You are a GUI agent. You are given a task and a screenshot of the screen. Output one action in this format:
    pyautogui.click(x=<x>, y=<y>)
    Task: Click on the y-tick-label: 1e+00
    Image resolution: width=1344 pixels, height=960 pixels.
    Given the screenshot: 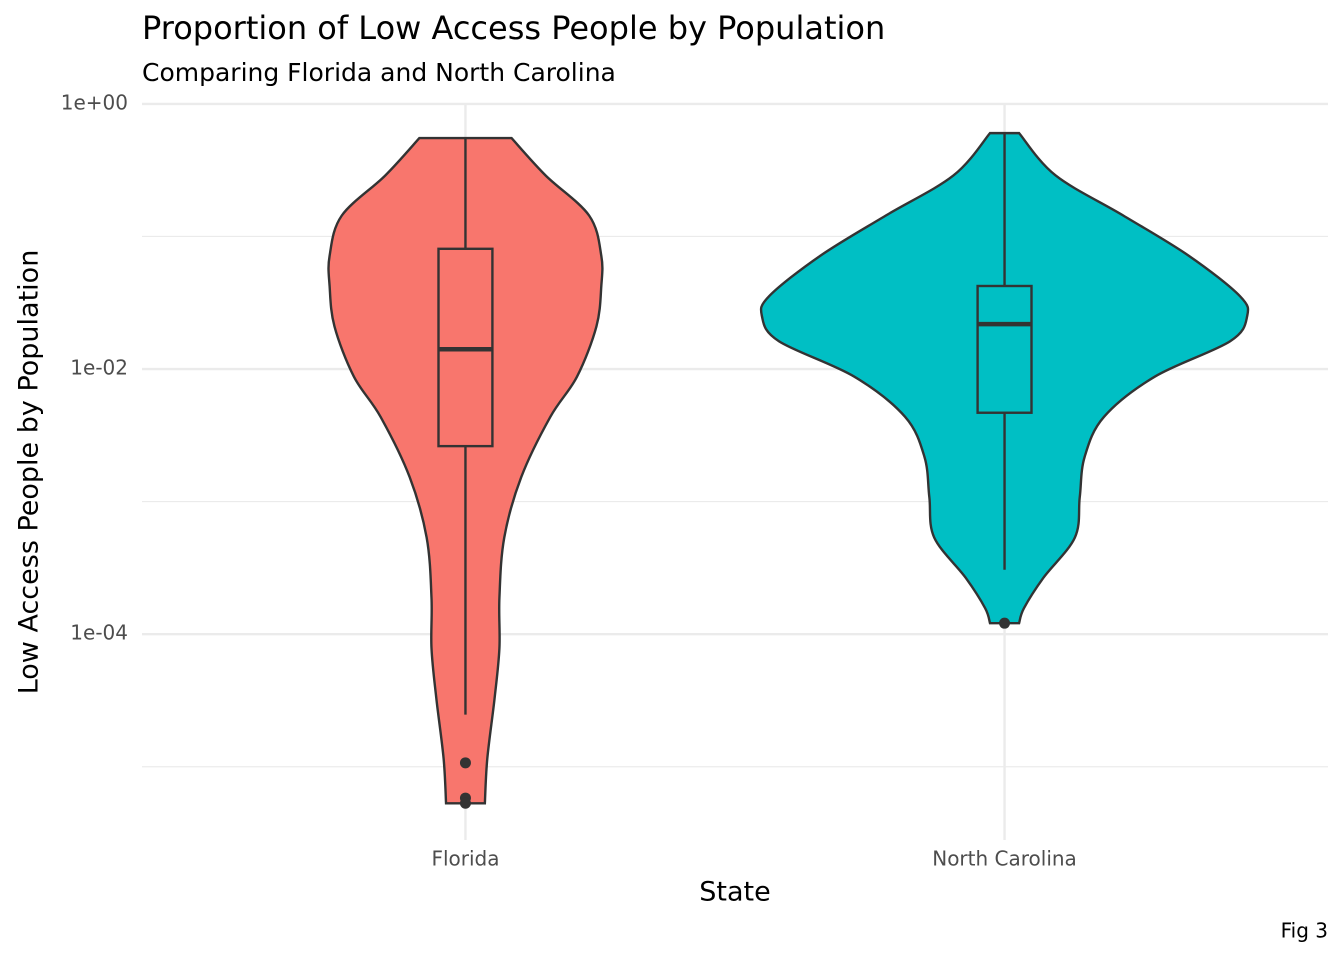 What is the action you would take?
    pyautogui.click(x=94, y=102)
    